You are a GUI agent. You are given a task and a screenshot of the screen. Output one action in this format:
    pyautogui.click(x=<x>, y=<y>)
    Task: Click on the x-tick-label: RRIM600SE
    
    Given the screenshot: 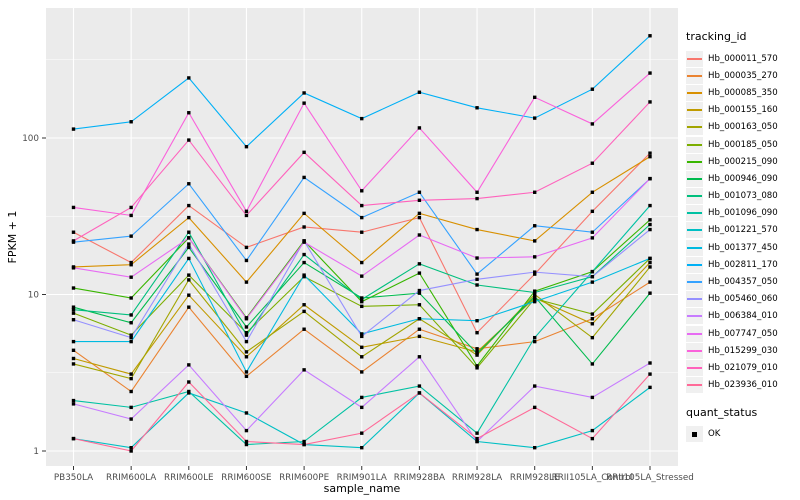 What is the action you would take?
    pyautogui.click(x=246, y=478)
    